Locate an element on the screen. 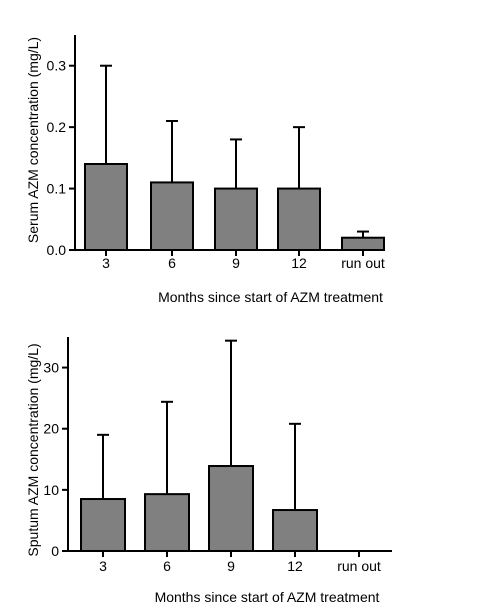  y-tick-label: 20 is located at coordinates (51, 429).